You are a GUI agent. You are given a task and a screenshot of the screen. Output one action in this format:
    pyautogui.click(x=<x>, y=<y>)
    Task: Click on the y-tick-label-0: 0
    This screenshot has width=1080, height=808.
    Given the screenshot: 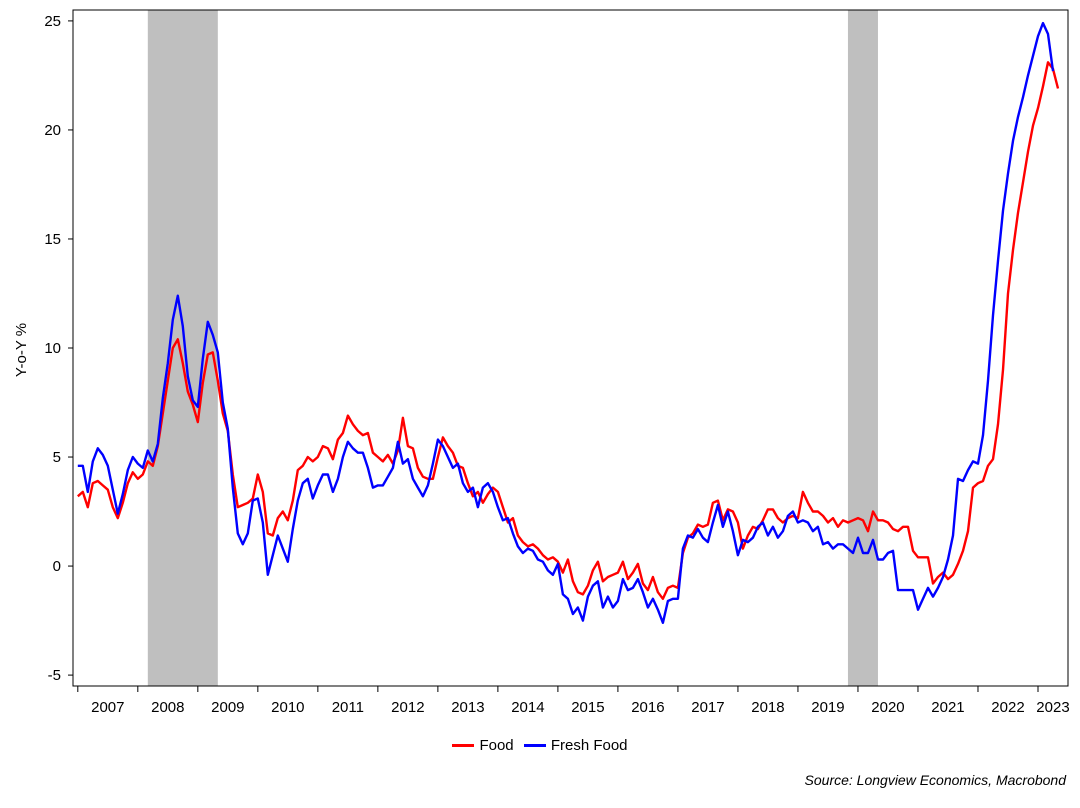 What is the action you would take?
    pyautogui.click(x=57, y=566)
    